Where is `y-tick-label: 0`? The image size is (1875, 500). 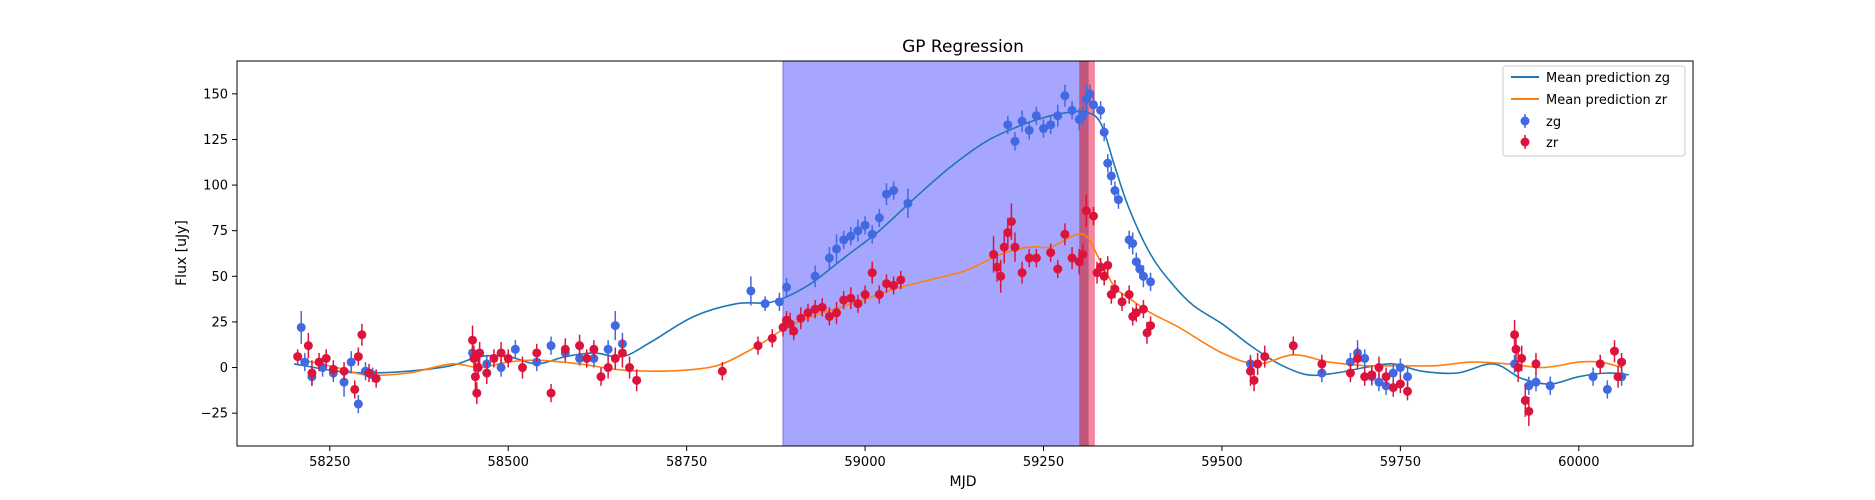 y-tick-label: 0 is located at coordinates (224, 368).